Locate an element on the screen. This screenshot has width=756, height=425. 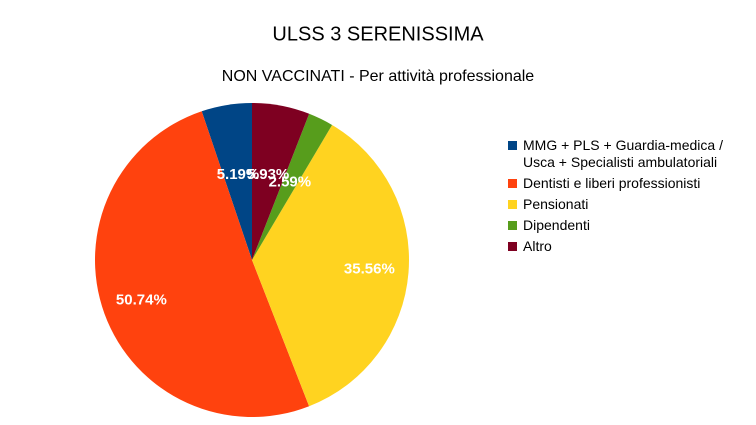
legend-item: Pensionati is located at coordinates (623, 204).